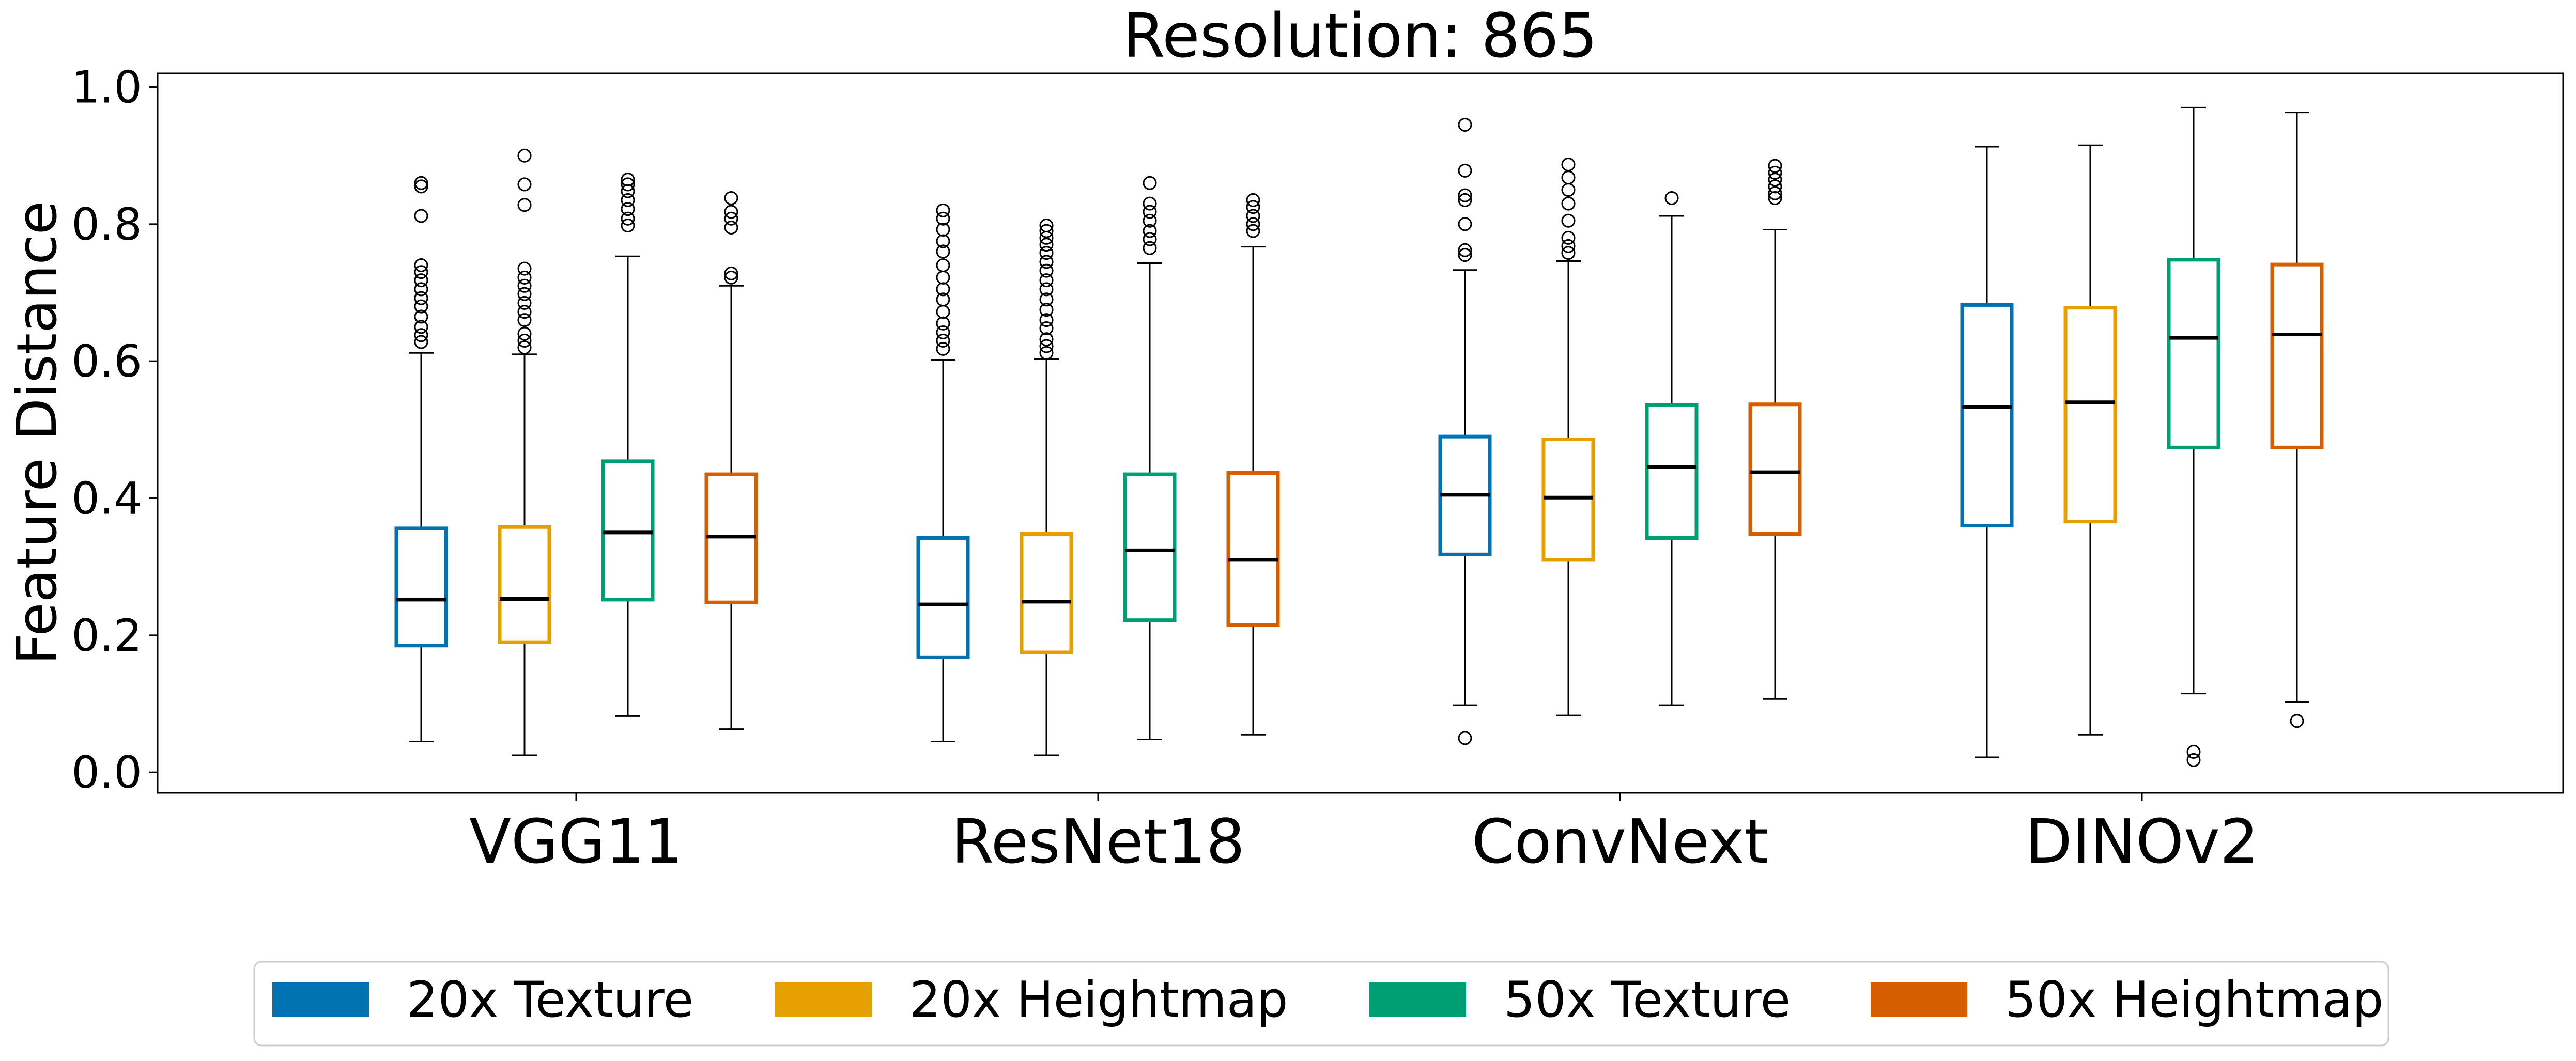  Describe the element at coordinates (106, 773) in the screenshot. I see `y-tick-label: 0.0` at that location.